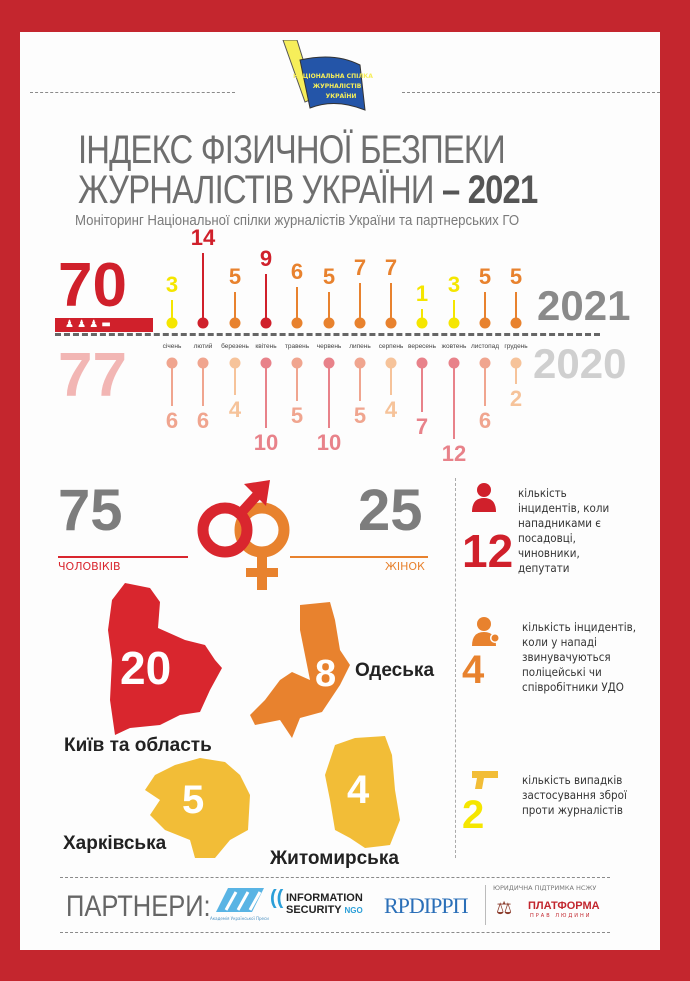 The width and height of the screenshot is (690, 981). Describe the element at coordinates (235, 346) in the screenshot. I see `month-label: березень` at that location.